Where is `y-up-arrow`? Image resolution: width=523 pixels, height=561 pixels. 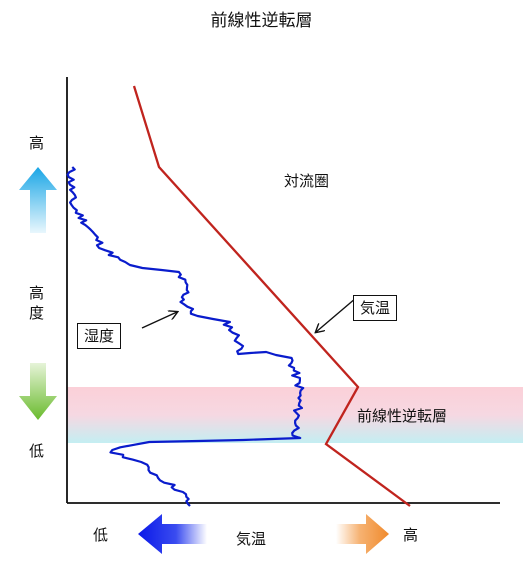 y-up-arrow is located at coordinates (38, 200).